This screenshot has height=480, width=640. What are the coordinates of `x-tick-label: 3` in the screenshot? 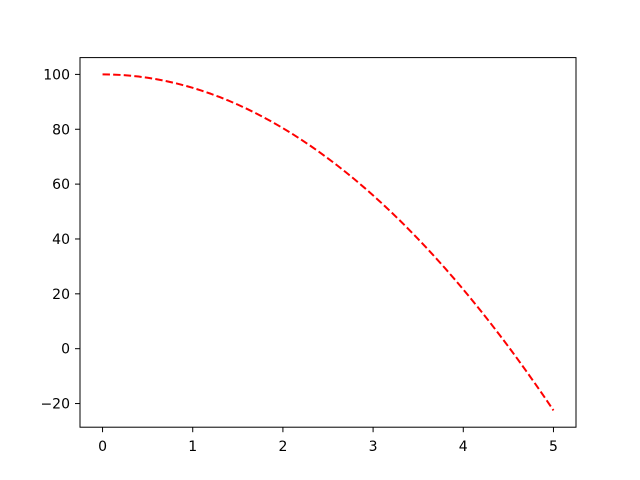 It's located at (373, 447).